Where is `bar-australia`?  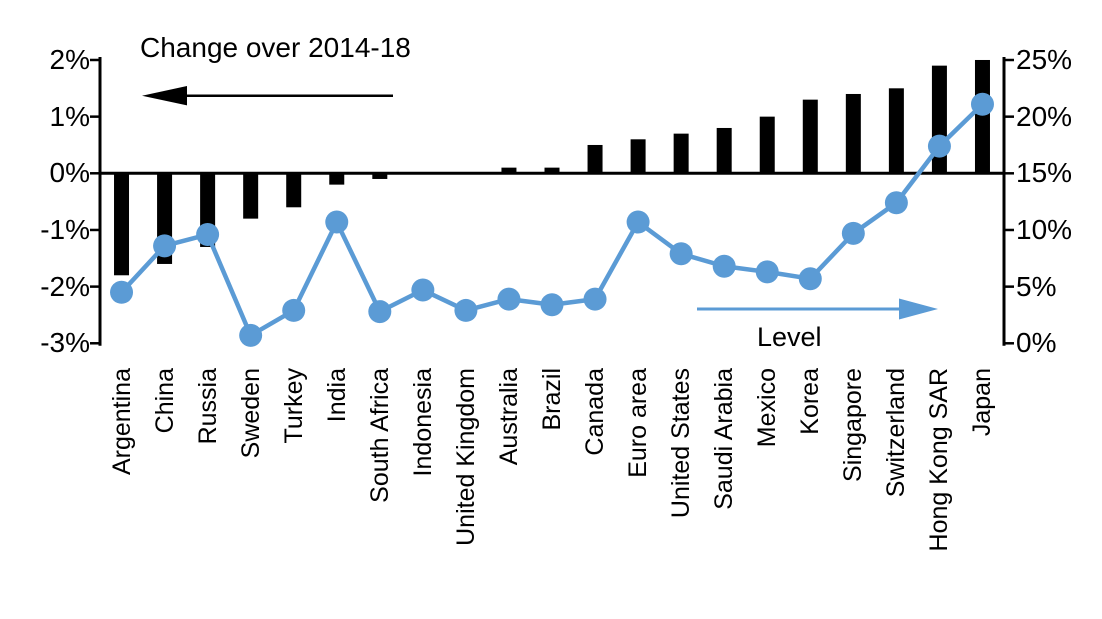
bar-australia is located at coordinates (509, 170).